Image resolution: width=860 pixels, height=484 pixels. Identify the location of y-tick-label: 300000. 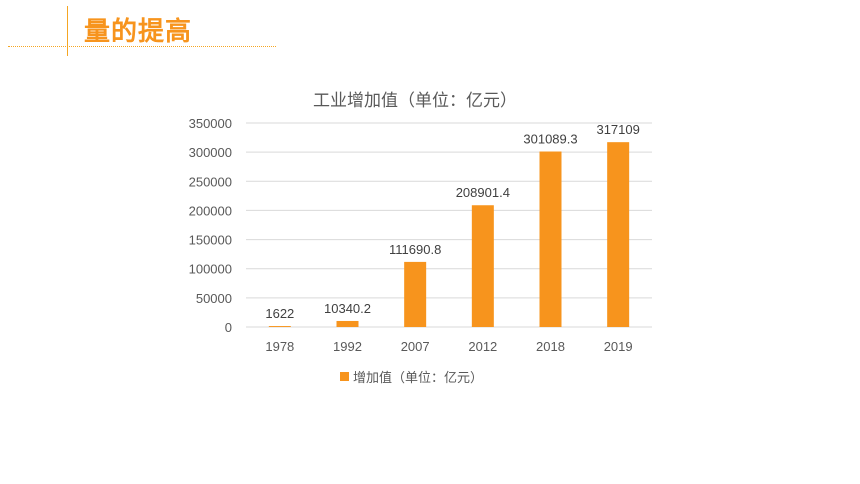
(210, 152).